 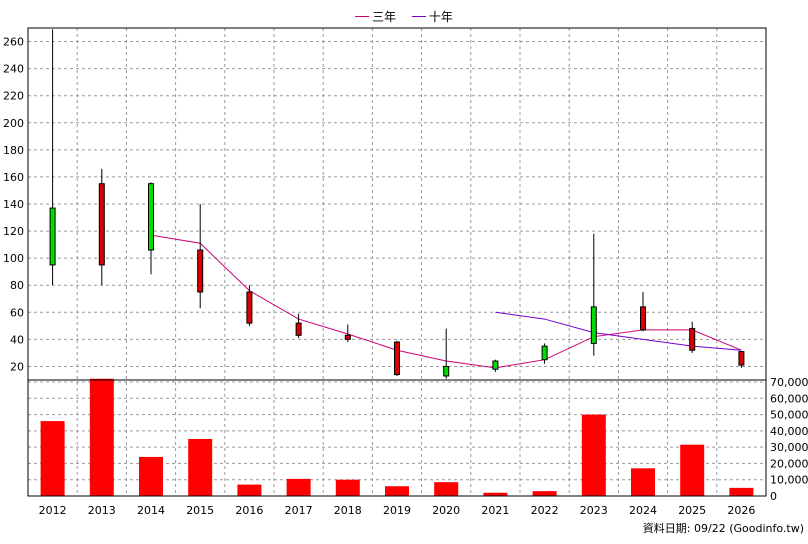 I want to click on x-tick-label: 2013, so click(x=102, y=510).